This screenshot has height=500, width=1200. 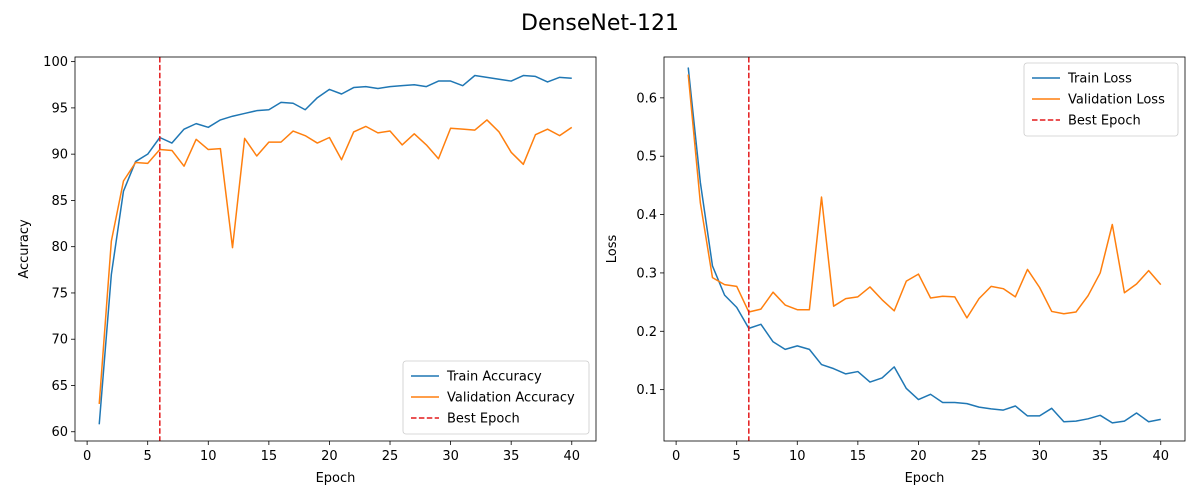 What do you see at coordinates (646, 273) in the screenshot?
I see `y-tick-label: 0.3` at bounding box center [646, 273].